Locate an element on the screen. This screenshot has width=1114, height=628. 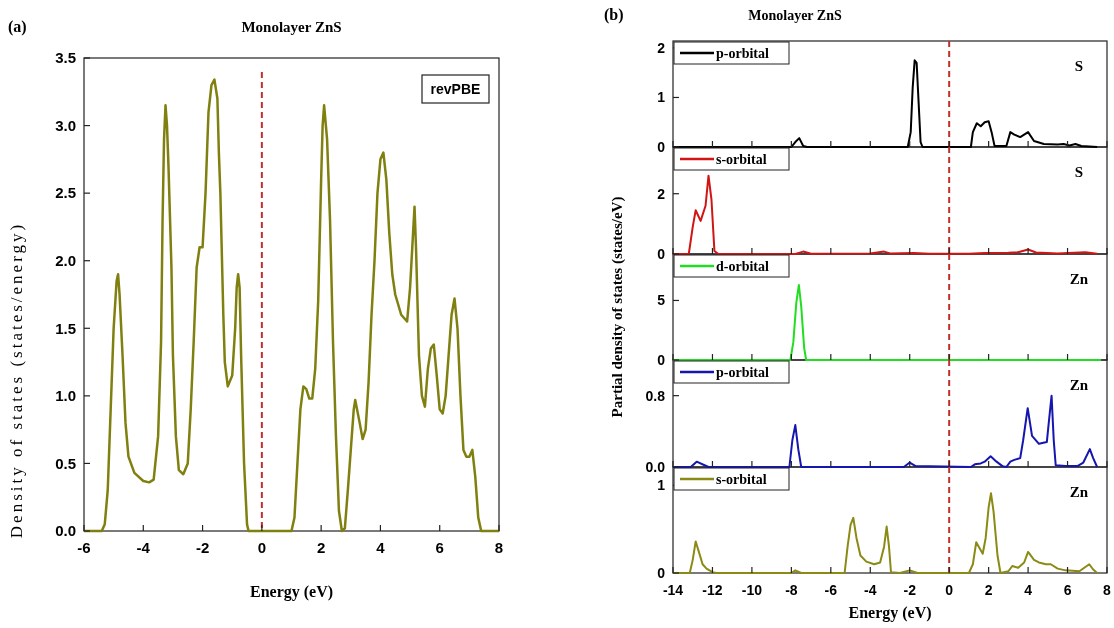
y-tick-label: 3.0 is located at coordinates (65, 125).